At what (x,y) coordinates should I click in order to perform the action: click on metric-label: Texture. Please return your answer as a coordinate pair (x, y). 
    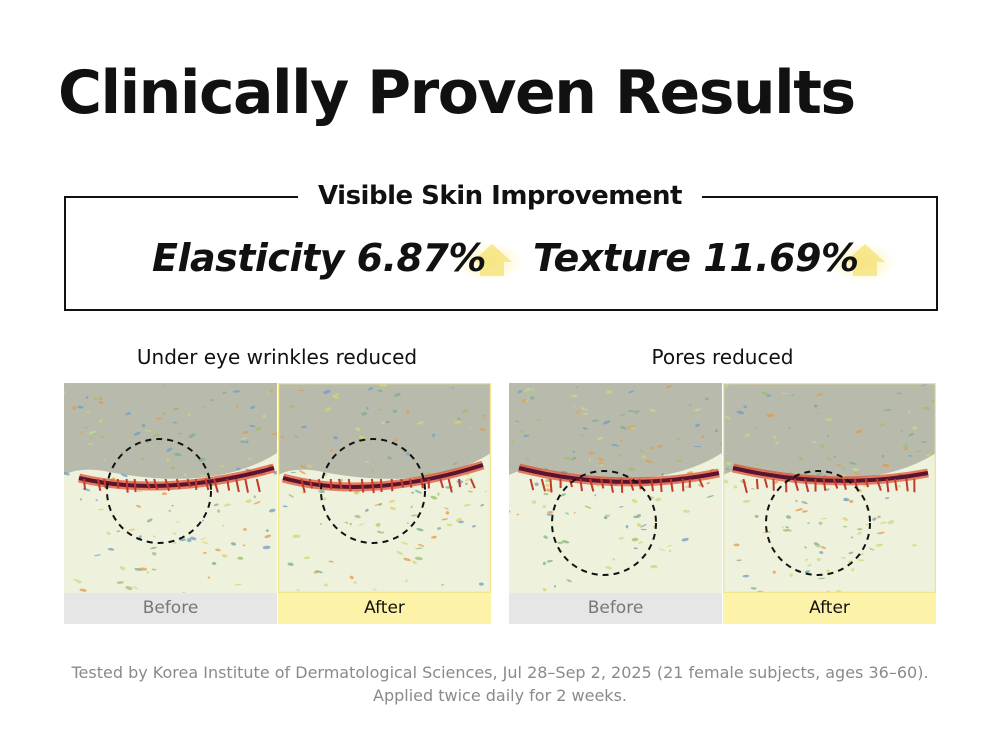
    Looking at the image, I should click on (612, 258).